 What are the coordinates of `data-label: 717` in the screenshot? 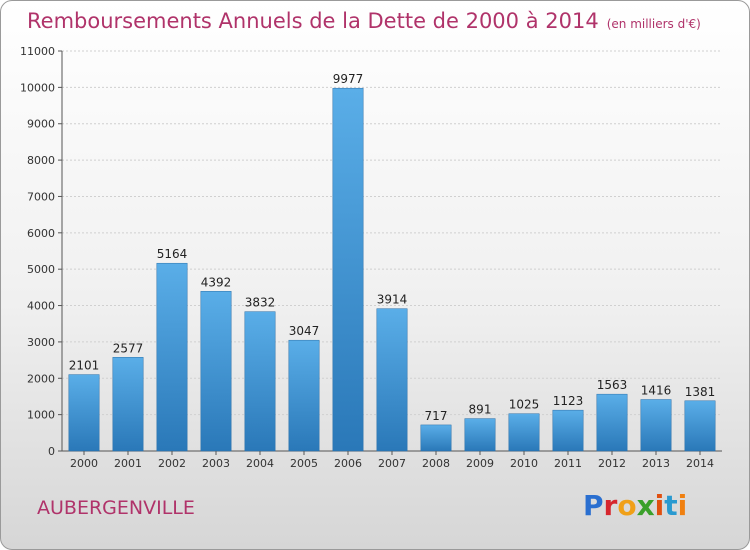 It's located at (436, 416).